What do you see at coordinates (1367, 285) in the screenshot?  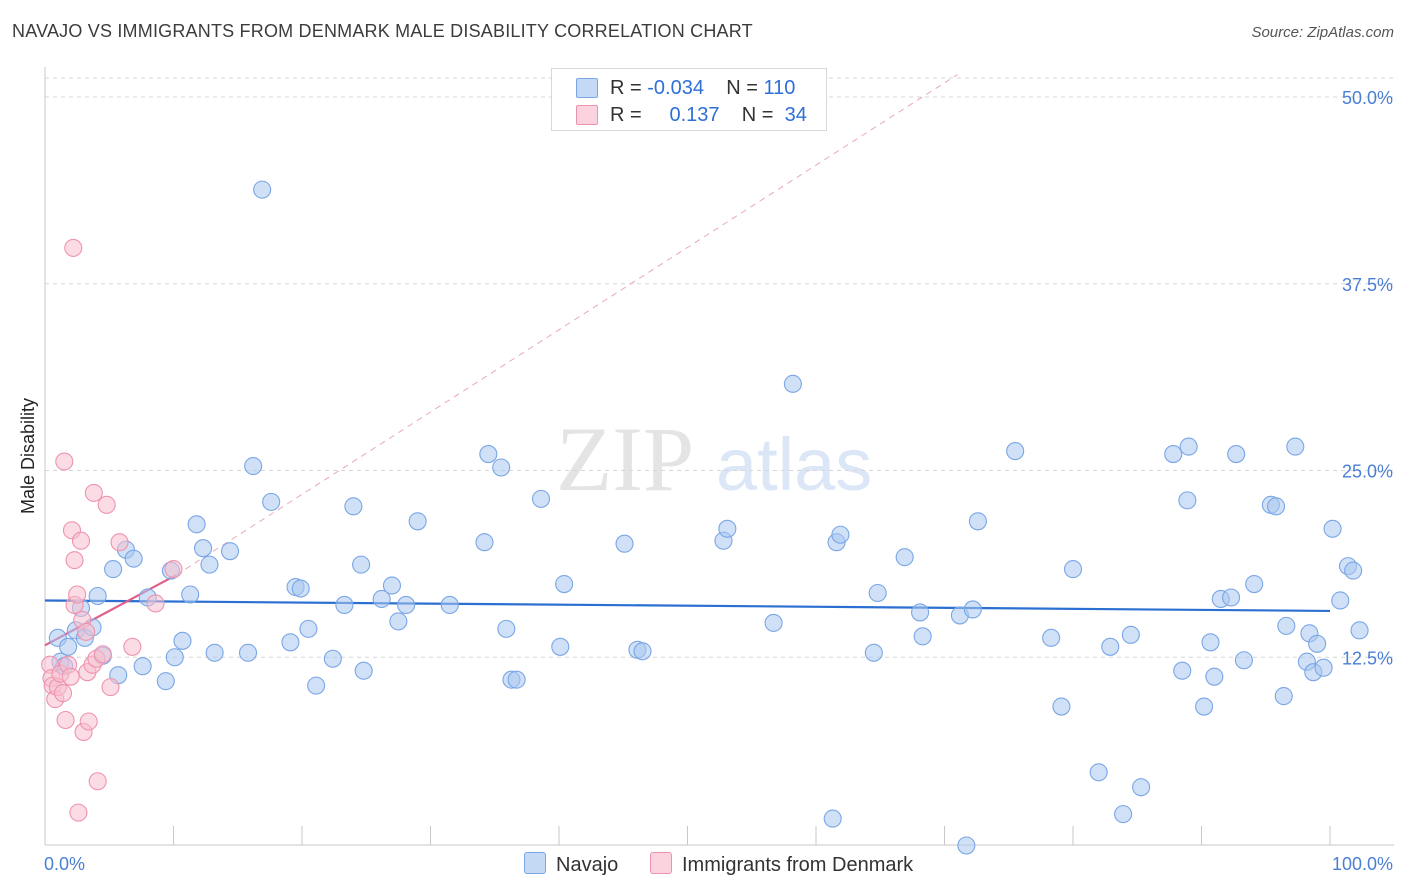 I see `y-tick-label: 37.5%` at bounding box center [1367, 285].